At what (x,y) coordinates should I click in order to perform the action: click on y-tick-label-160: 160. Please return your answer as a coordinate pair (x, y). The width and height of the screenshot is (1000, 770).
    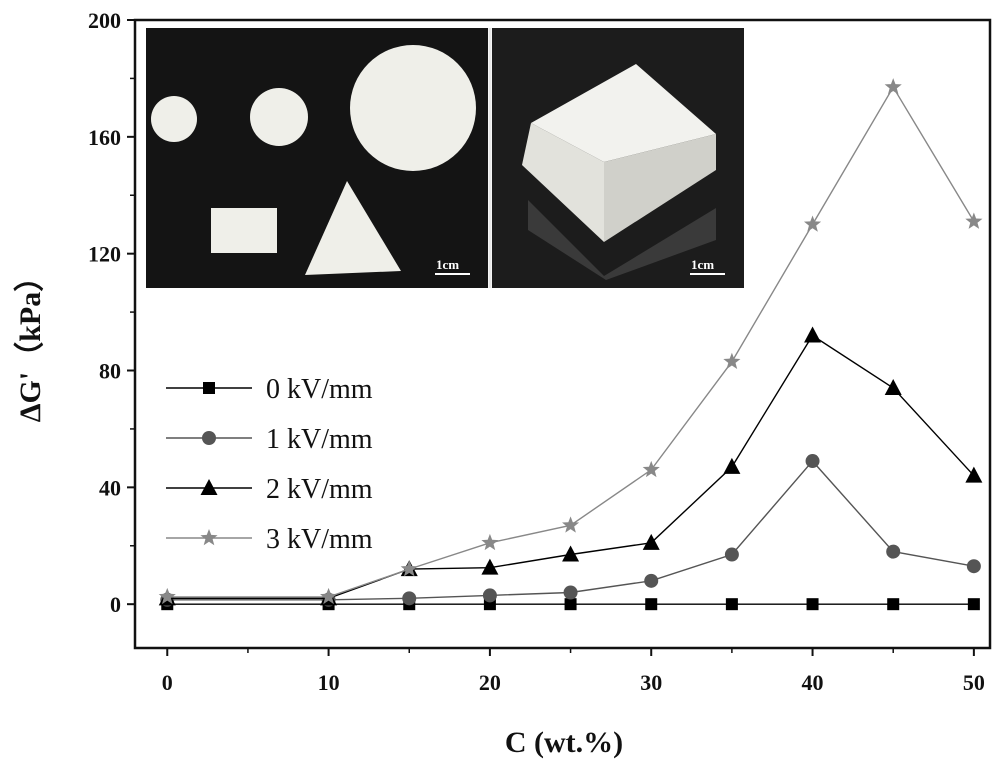
    Looking at the image, I should click on (104, 137).